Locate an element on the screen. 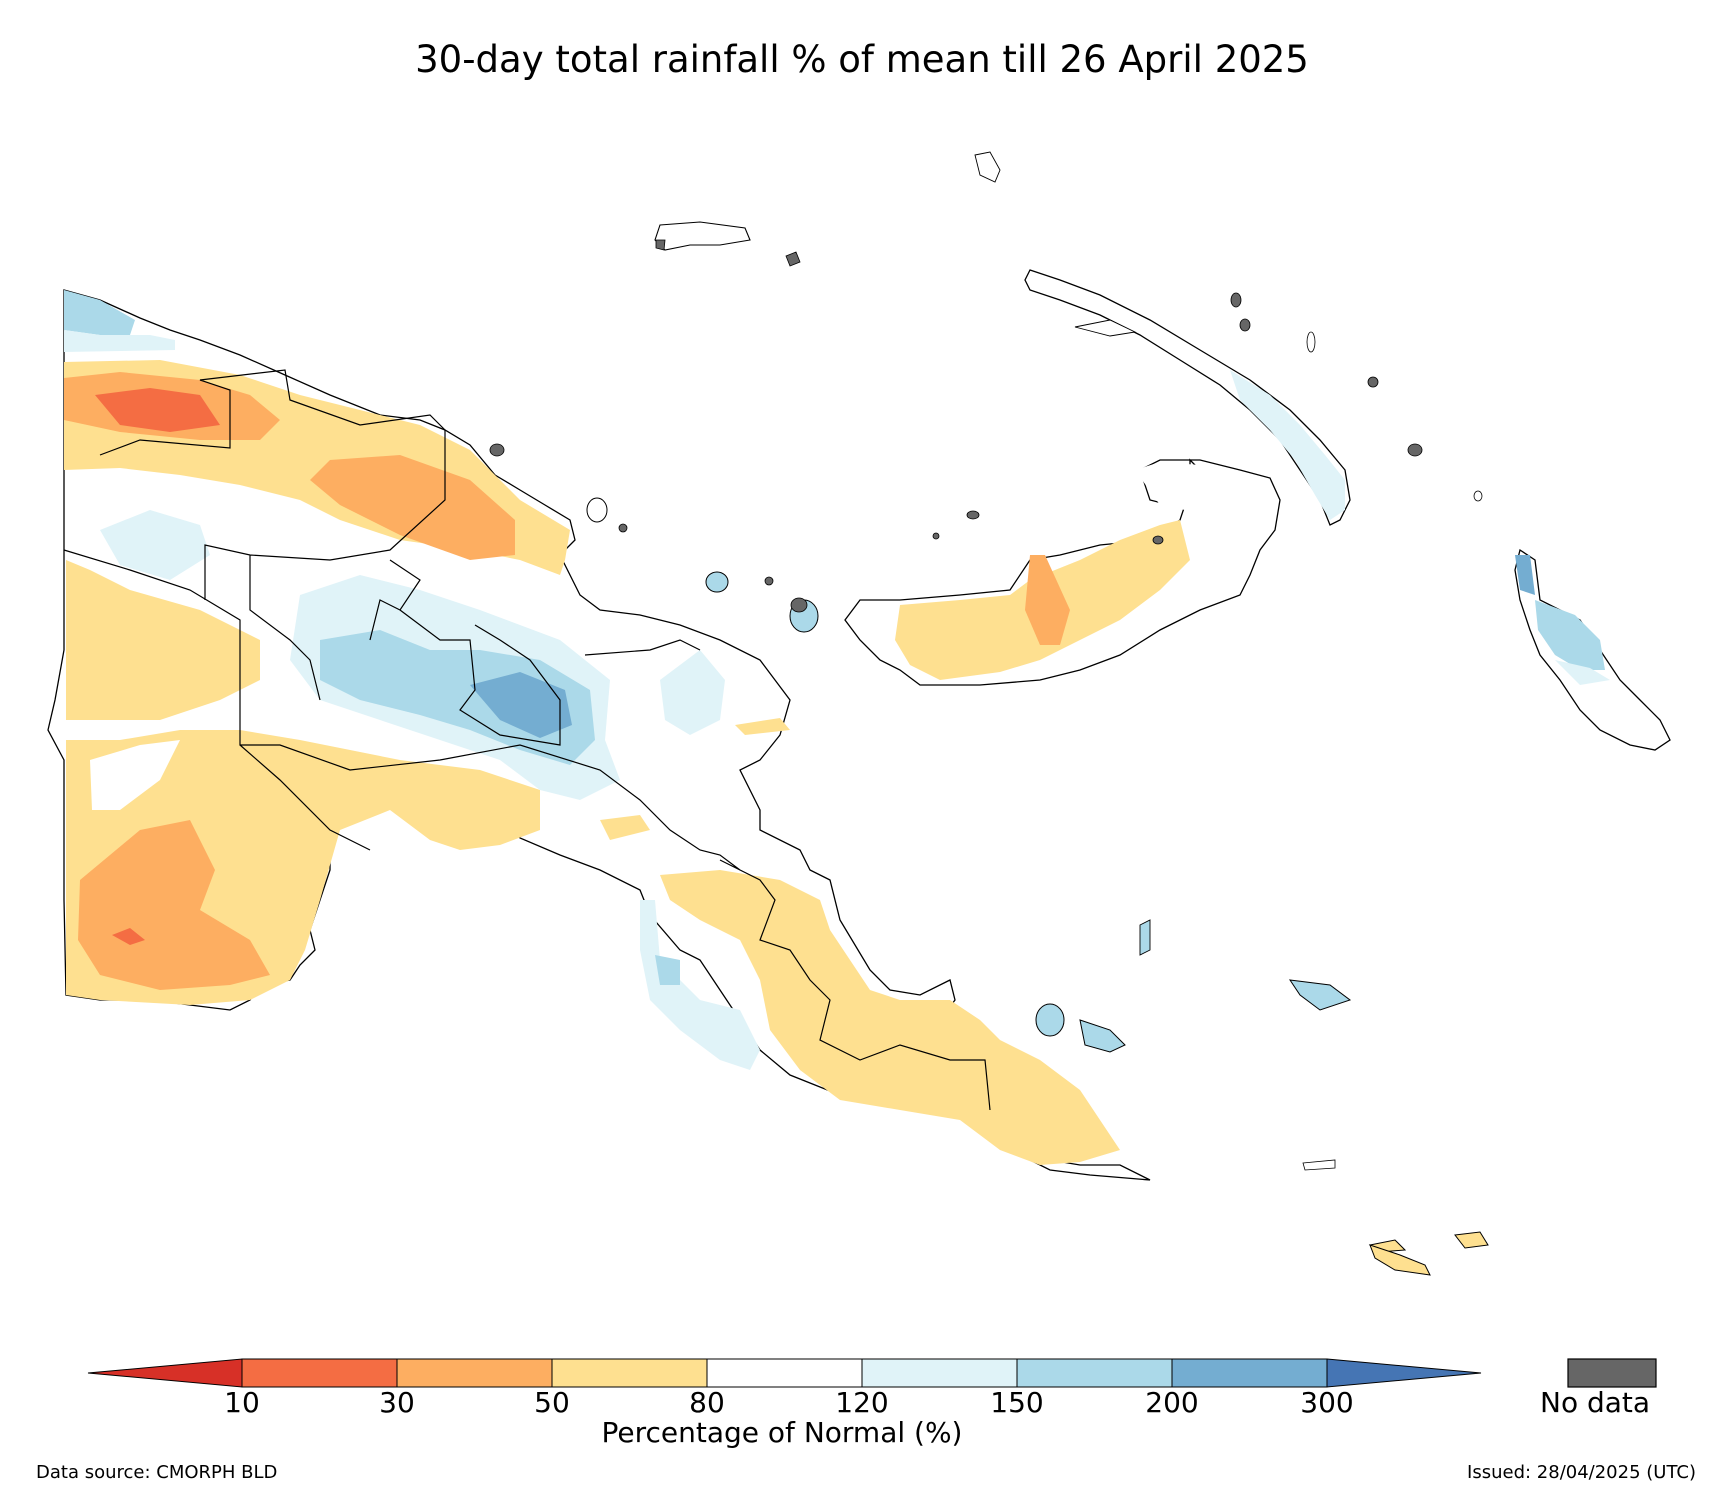  new-ireland-outline is located at coordinates (1187, 397).